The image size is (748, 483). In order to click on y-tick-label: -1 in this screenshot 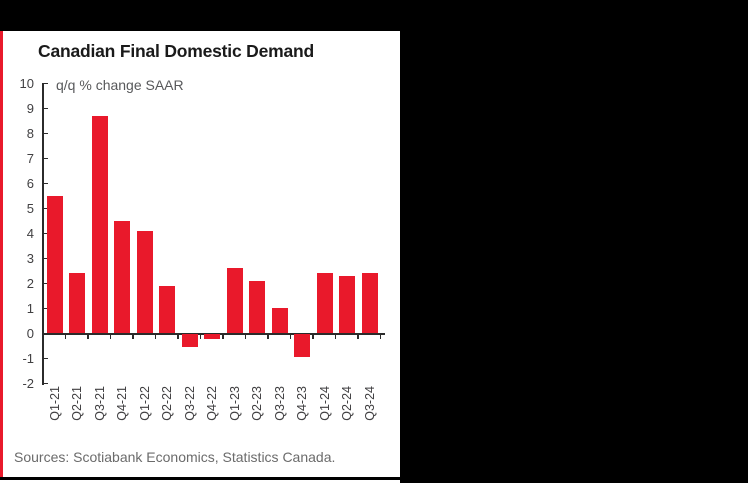, I will do `click(28, 358)`.